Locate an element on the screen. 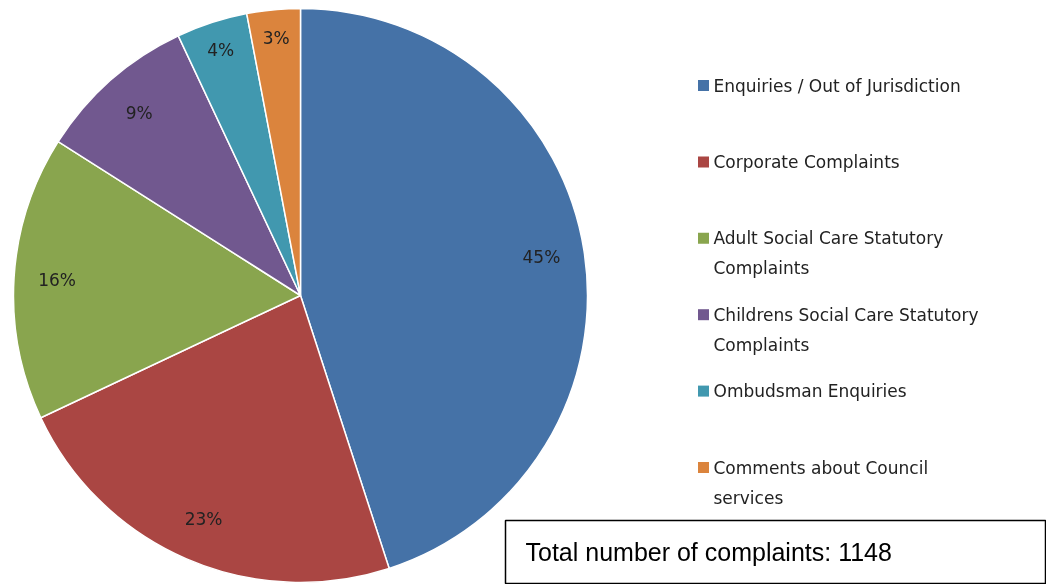 The width and height of the screenshot is (1046, 584). data-label: 3% is located at coordinates (276, 38).